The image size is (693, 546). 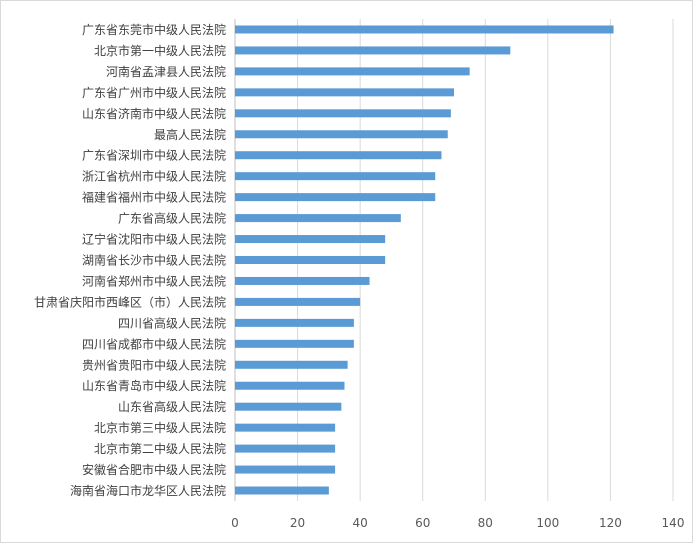 What do you see at coordinates (172, 322) in the screenshot?
I see `category-label: 四川省高级人民法院` at bounding box center [172, 322].